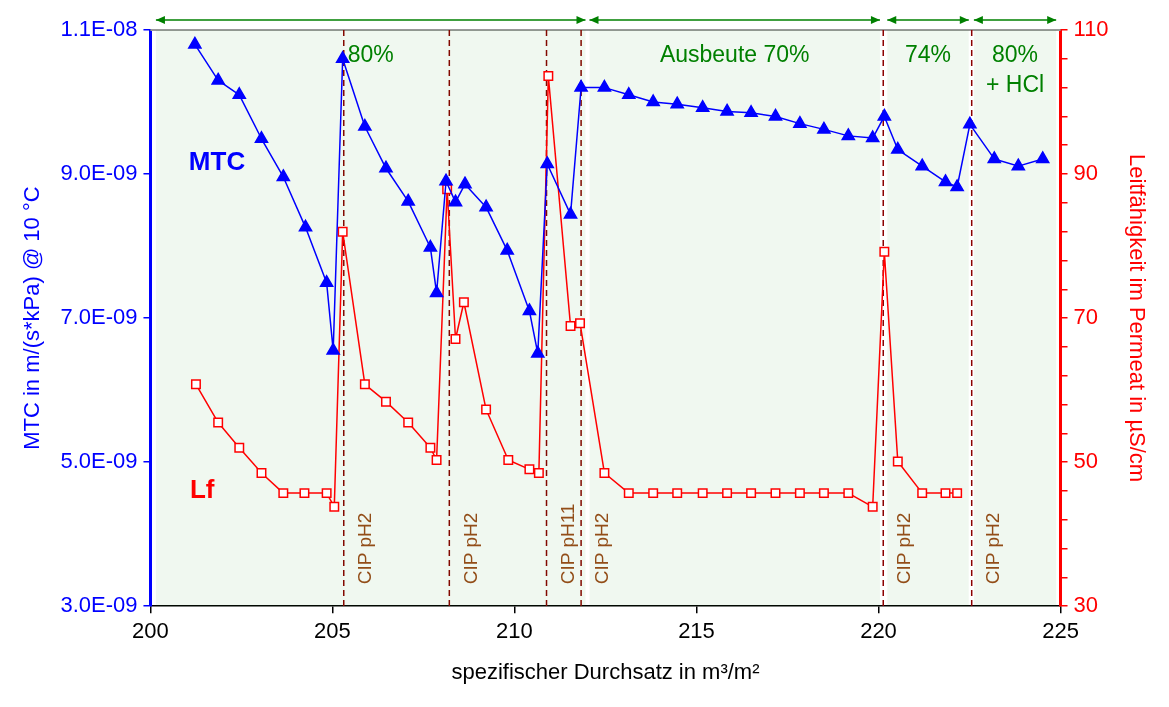 This screenshot has height=707, width=1169. Describe the element at coordinates (605, 671) in the screenshot. I see `x-axis-title: spezifischer Durchsatz in m³/m²` at that location.